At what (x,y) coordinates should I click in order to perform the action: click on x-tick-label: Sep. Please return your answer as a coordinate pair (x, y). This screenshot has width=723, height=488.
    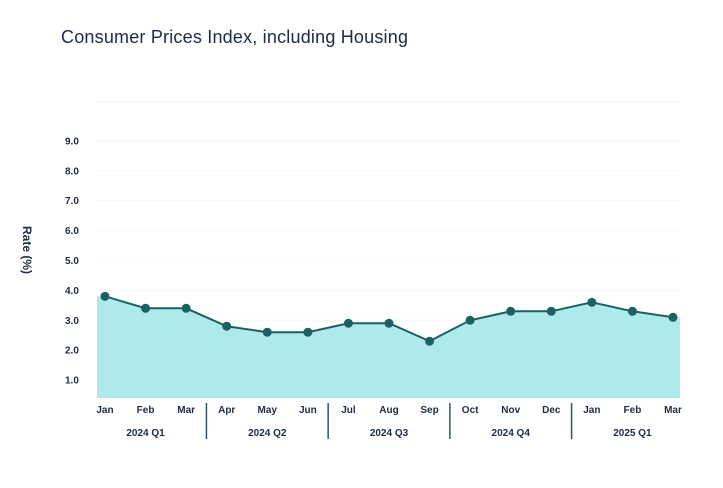
    Looking at the image, I should click on (429, 410).